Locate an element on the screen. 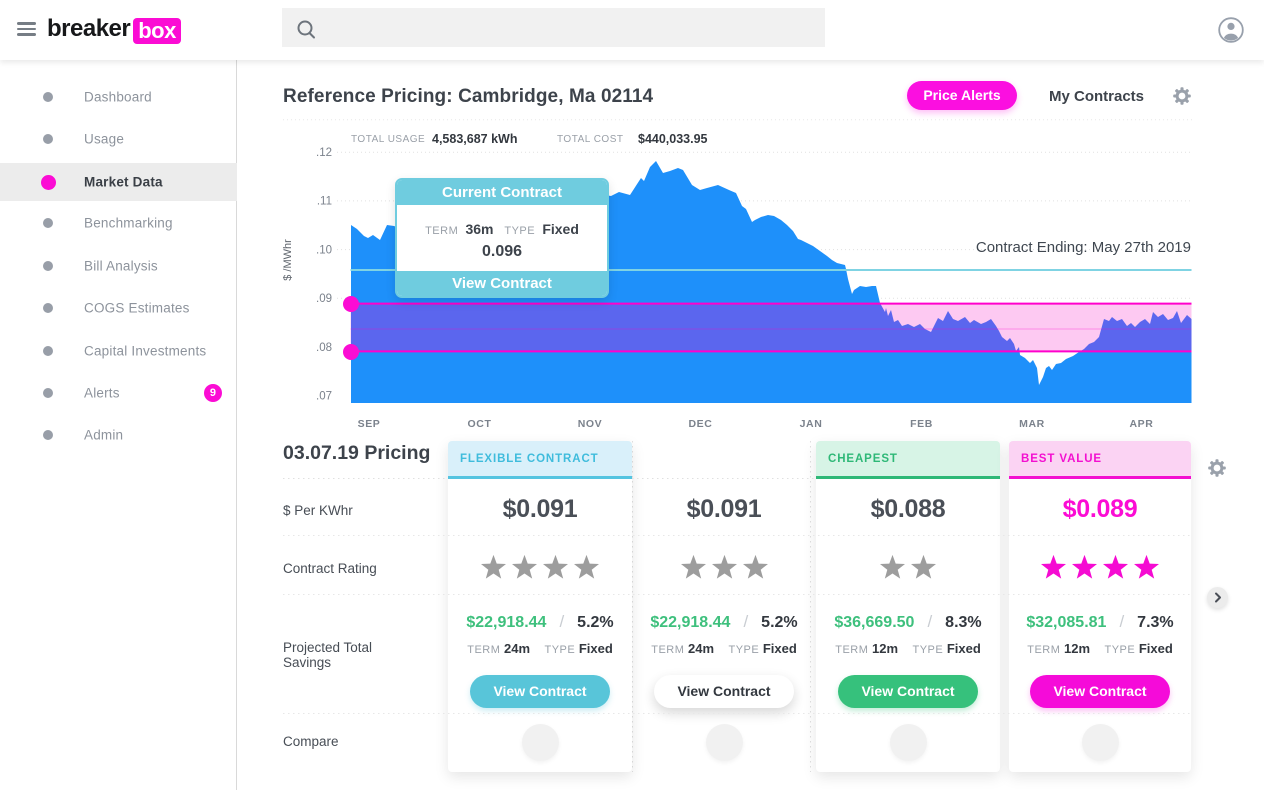  svg-text: $440,033.95 is located at coordinates (673, 139).